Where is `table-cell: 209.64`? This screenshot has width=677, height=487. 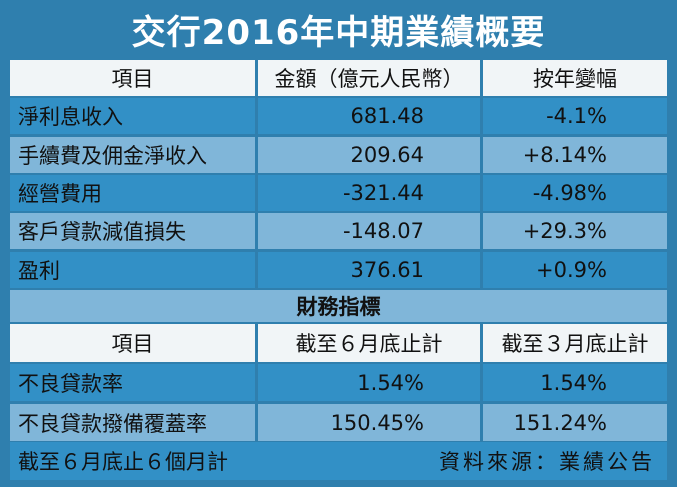
table-cell: 209.64 is located at coordinates (369, 155).